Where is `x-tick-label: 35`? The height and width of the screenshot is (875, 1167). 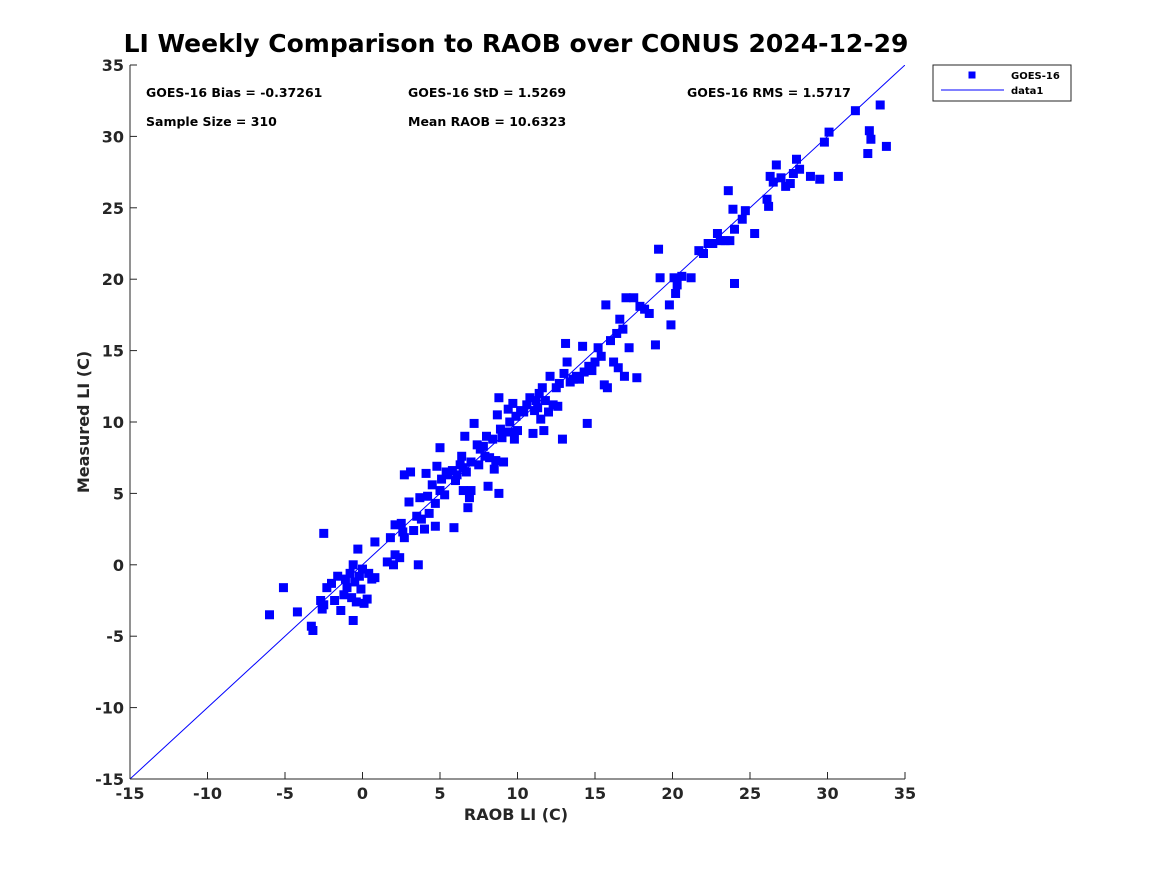
x-tick-label: 35 is located at coordinates (905, 793).